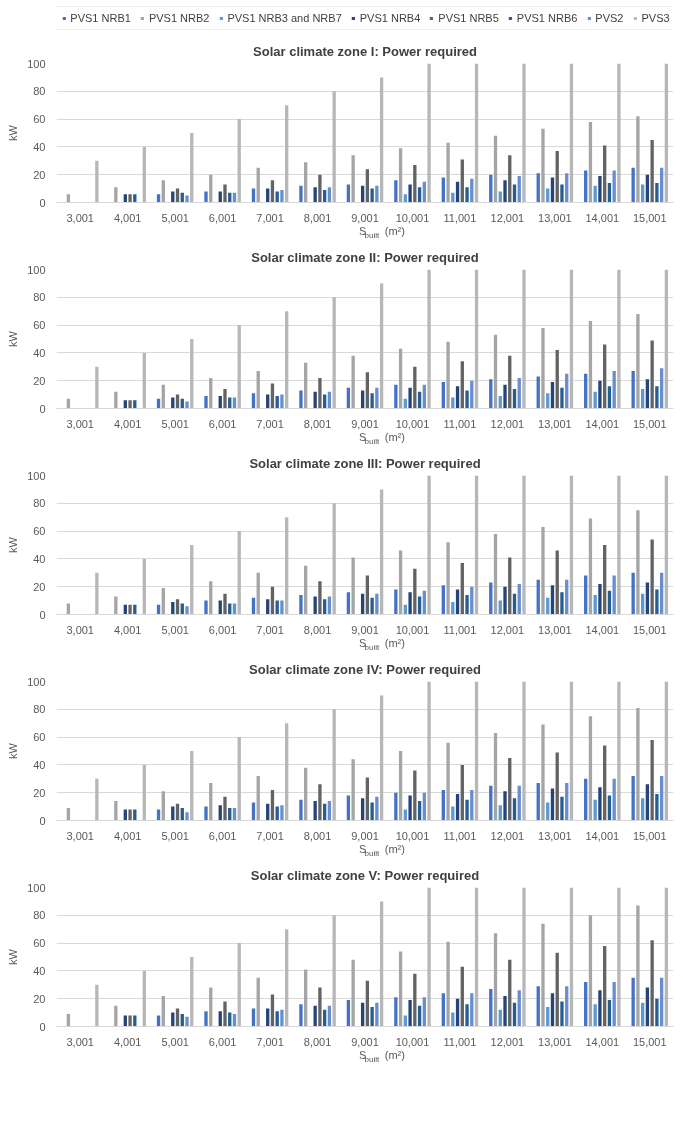 The width and height of the screenshot is (683, 1121). I want to click on chart-title: Solar climate zone II: Power required, so click(365, 257).